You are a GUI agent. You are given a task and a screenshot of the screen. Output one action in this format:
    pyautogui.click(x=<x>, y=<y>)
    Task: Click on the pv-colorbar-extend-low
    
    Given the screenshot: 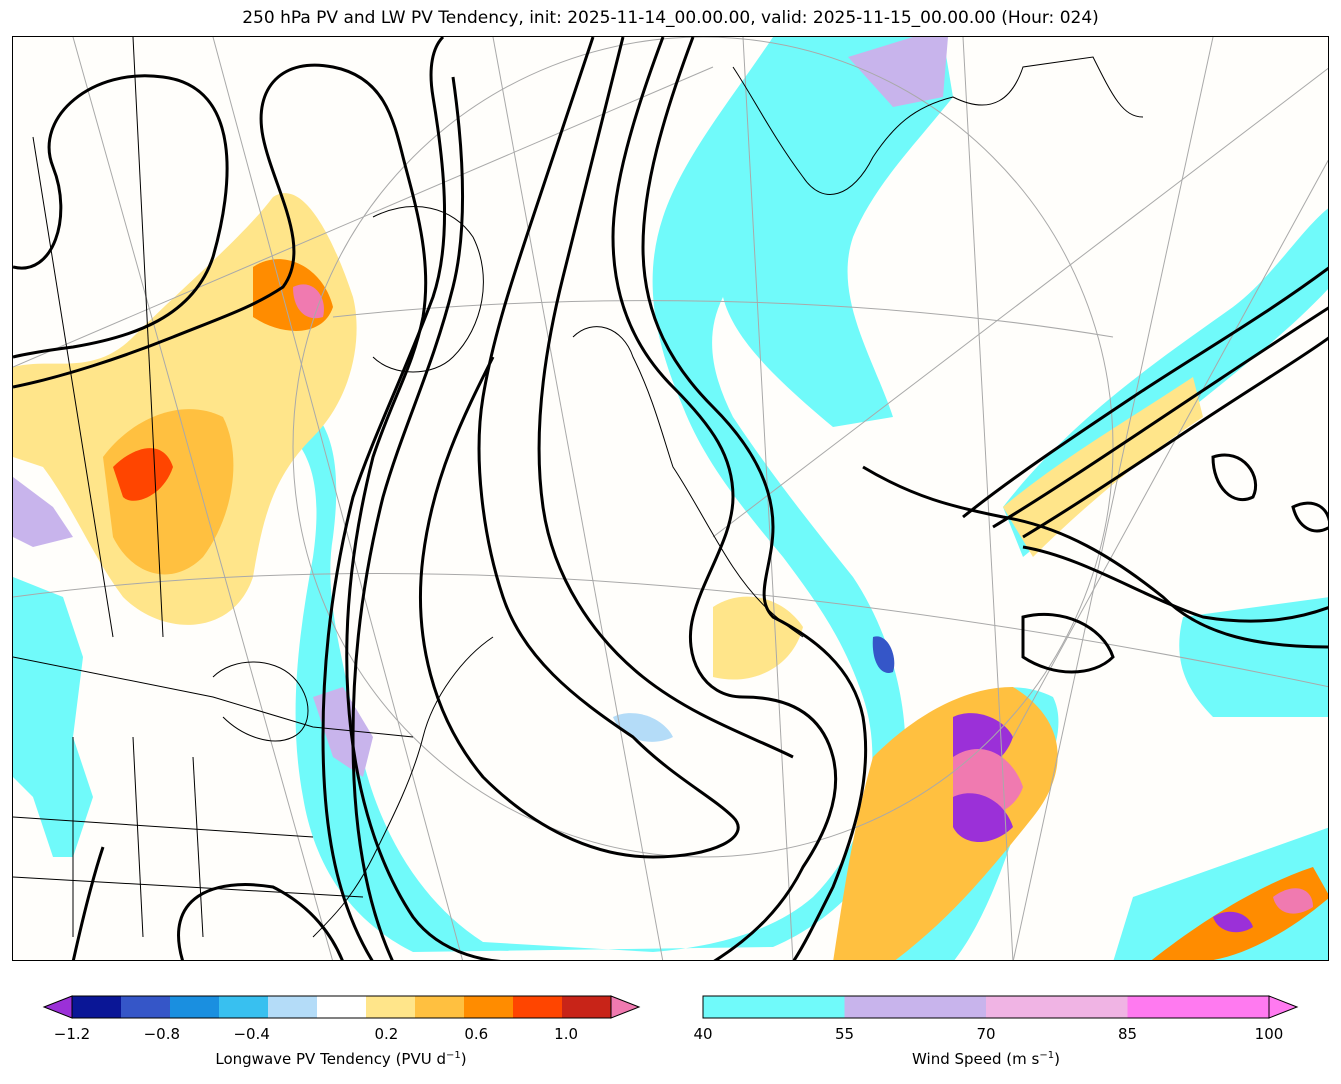 What is the action you would take?
    pyautogui.click(x=57, y=1007)
    